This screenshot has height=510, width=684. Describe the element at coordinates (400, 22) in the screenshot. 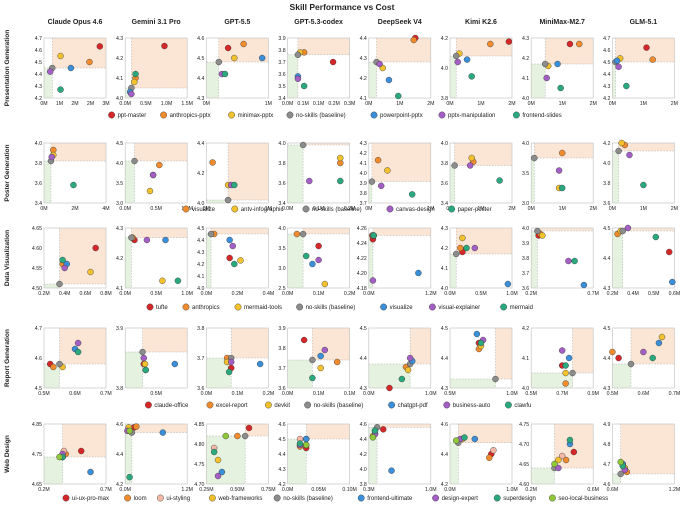

I see `model-title: DeepSeek V4` at that location.